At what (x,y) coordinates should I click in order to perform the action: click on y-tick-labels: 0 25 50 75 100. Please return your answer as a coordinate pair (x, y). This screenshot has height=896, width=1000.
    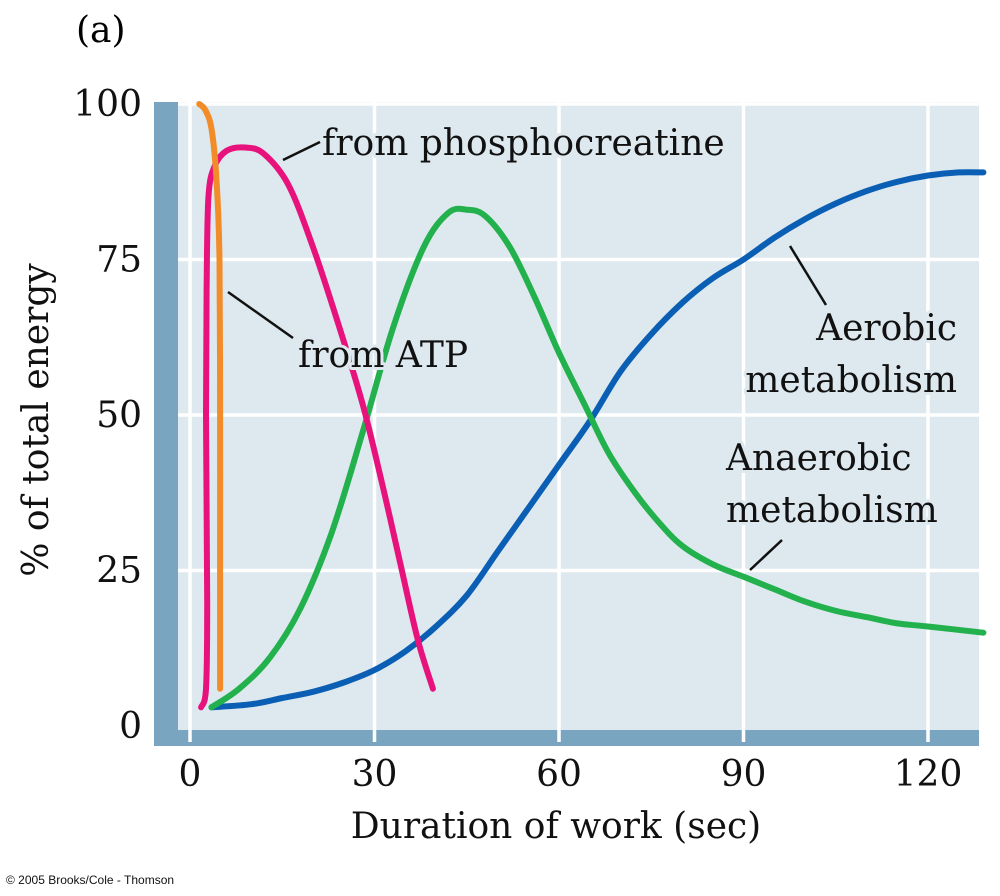
    Looking at the image, I should click on (107, 415).